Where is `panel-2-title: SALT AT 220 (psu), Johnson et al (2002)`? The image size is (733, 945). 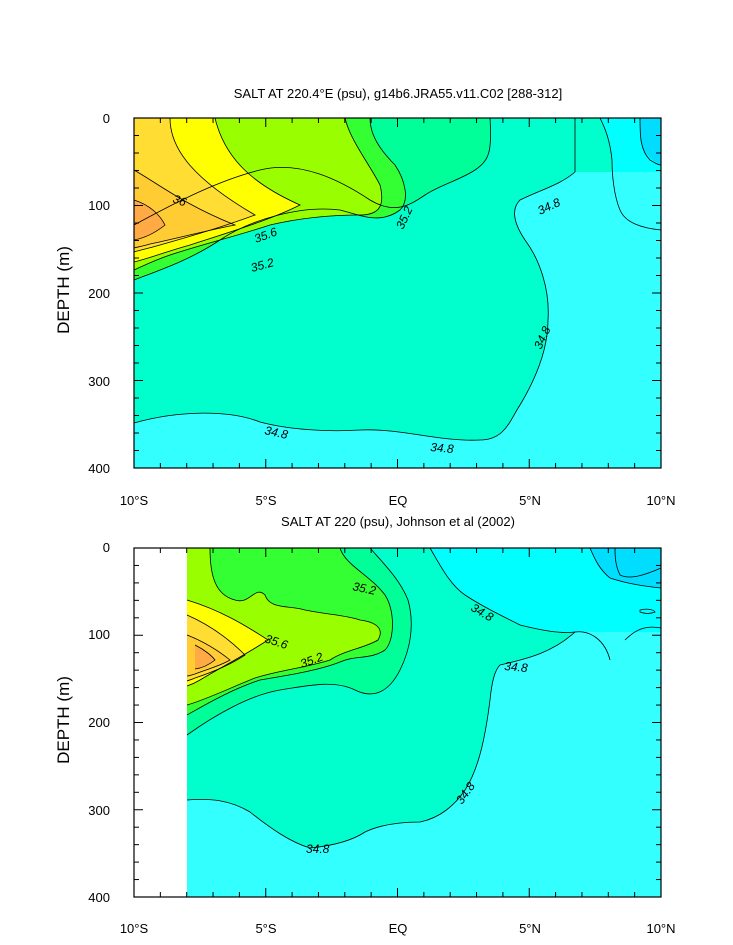 panel-2-title: SALT AT 220 (psu), Johnson et al (2002) is located at coordinates (398, 521).